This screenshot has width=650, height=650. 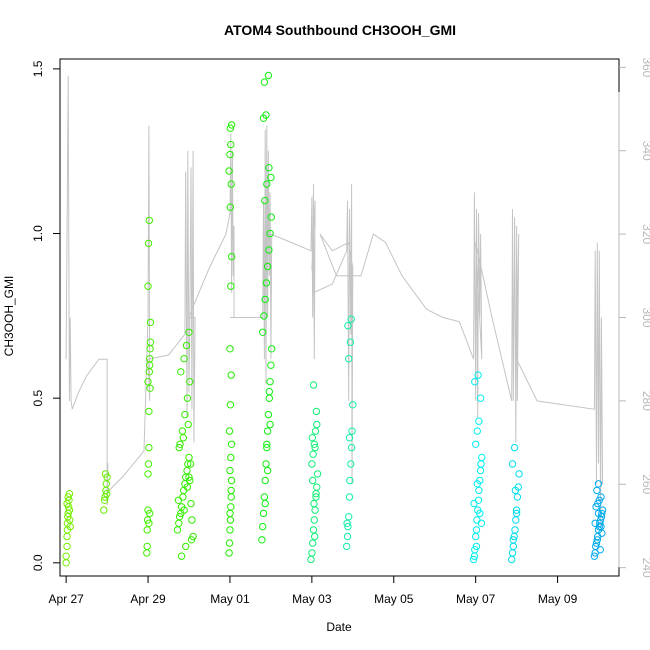 What do you see at coordinates (558, 599) in the screenshot?
I see `x-tick-label: May 09` at bounding box center [558, 599].